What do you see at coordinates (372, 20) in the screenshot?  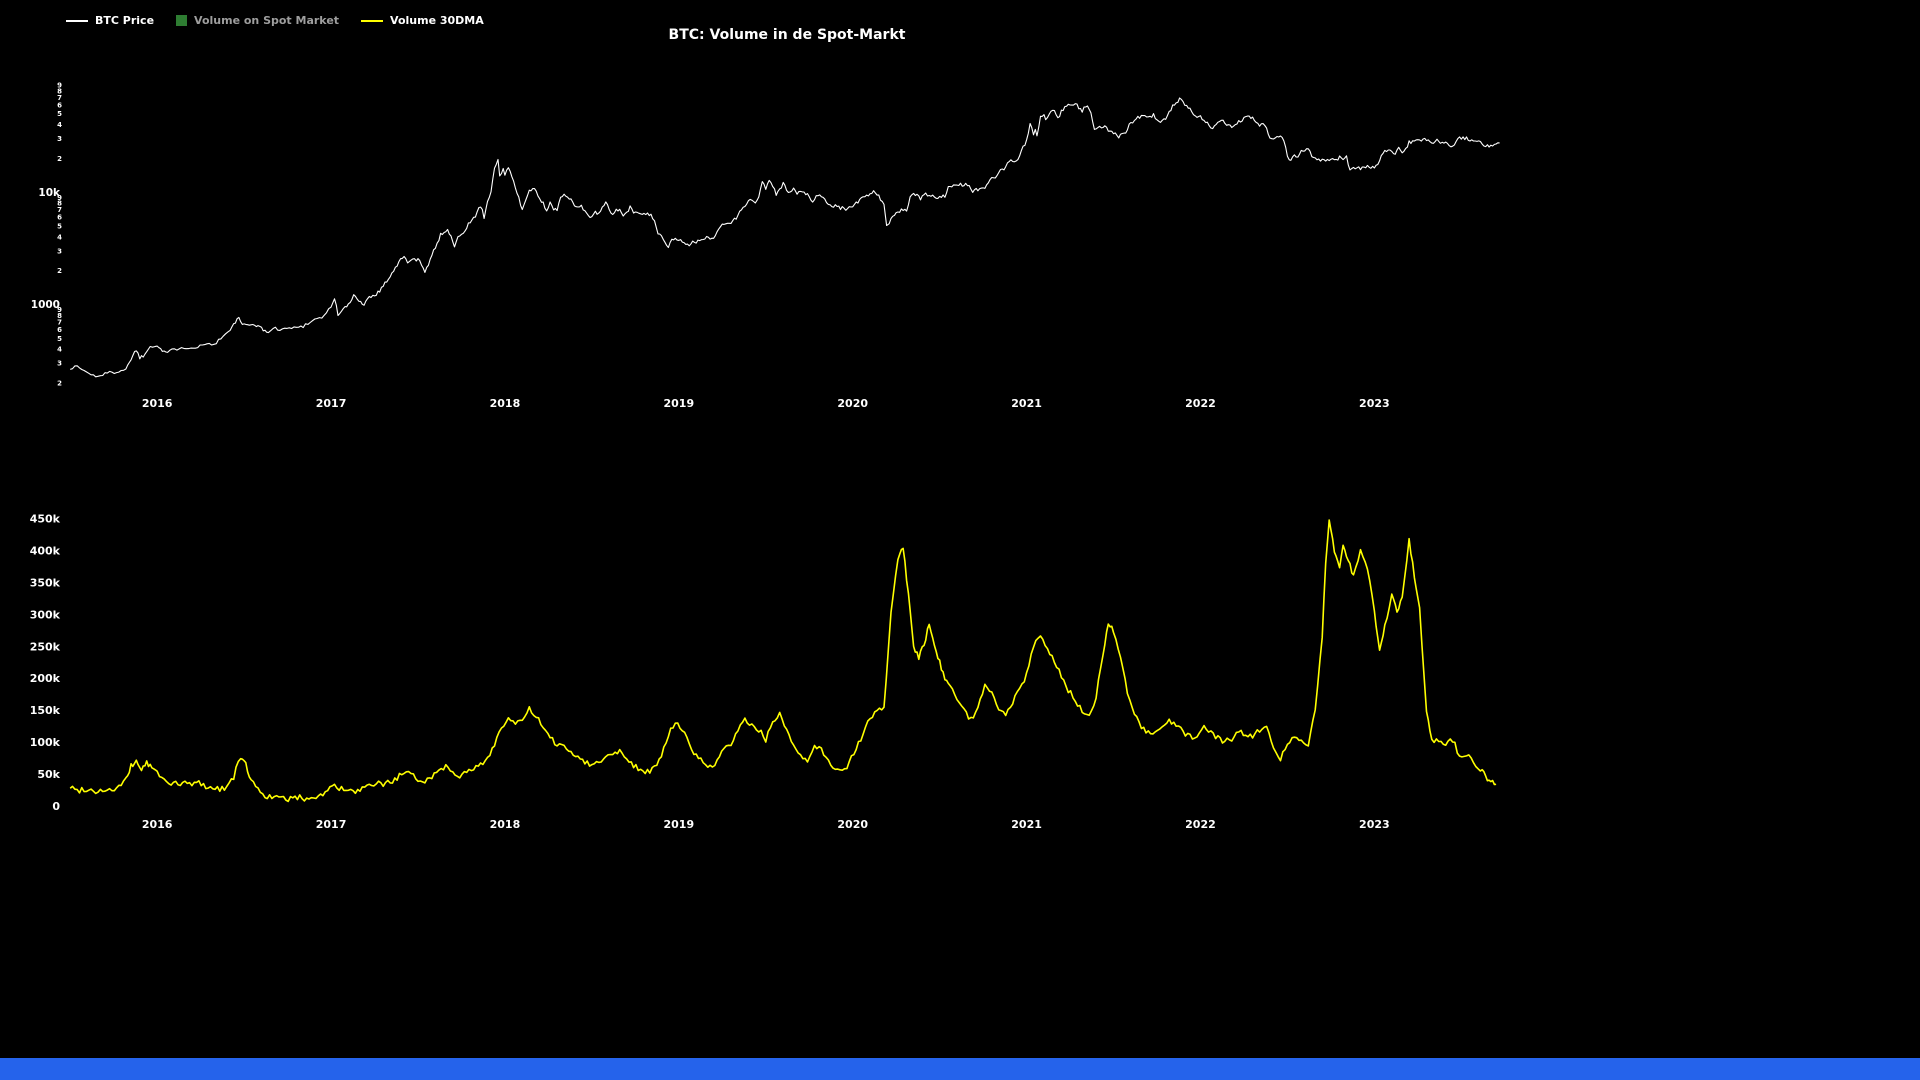 I see `volume-30dma-line-icon` at bounding box center [372, 20].